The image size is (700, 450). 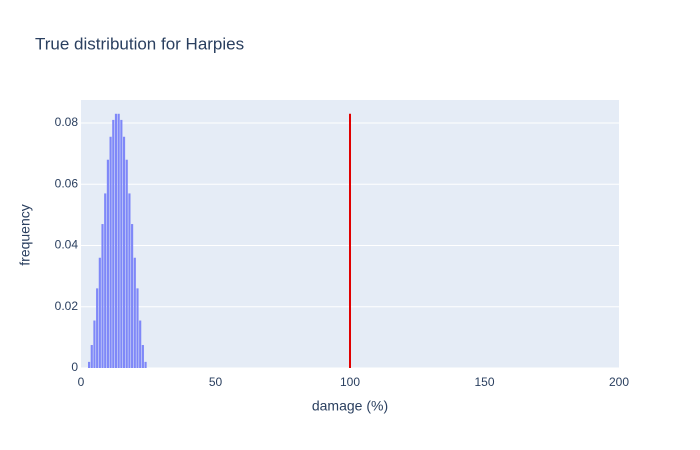 I want to click on y-tick-label: 0.06, so click(x=67, y=183).